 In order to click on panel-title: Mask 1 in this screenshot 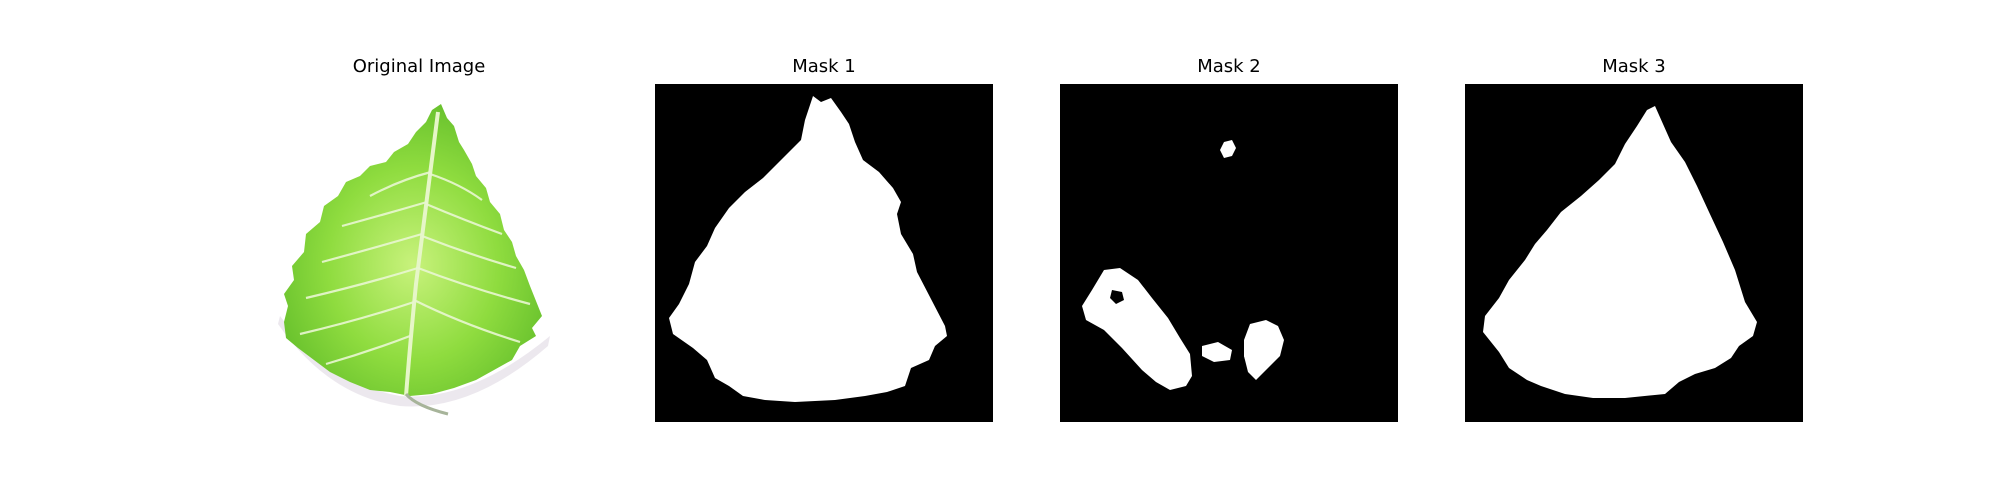, I will do `click(824, 66)`.